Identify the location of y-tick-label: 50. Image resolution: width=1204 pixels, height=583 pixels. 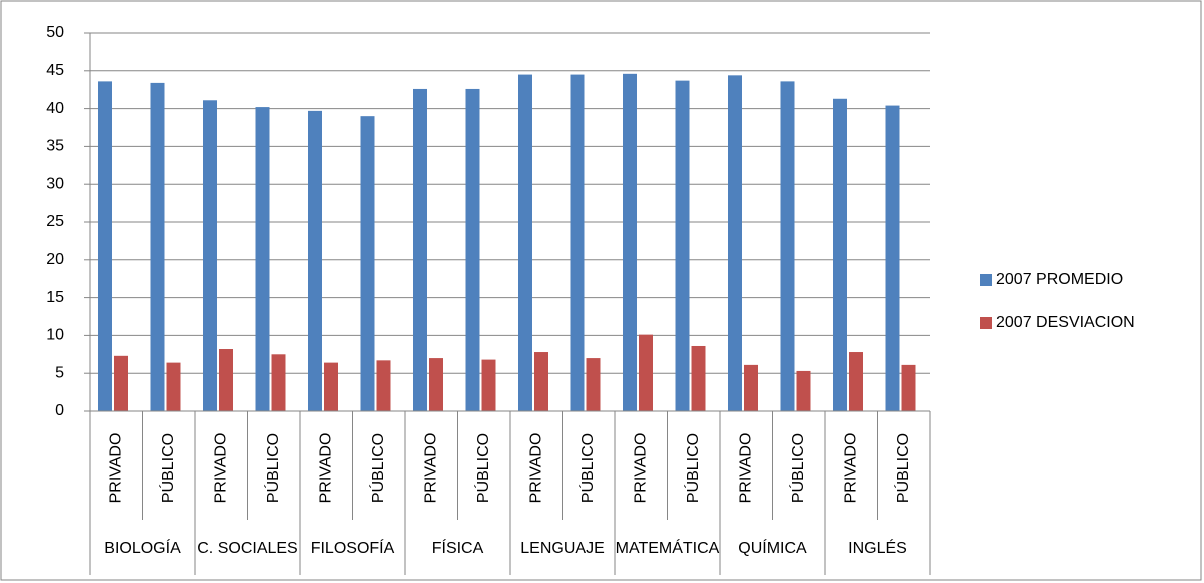
(55, 32).